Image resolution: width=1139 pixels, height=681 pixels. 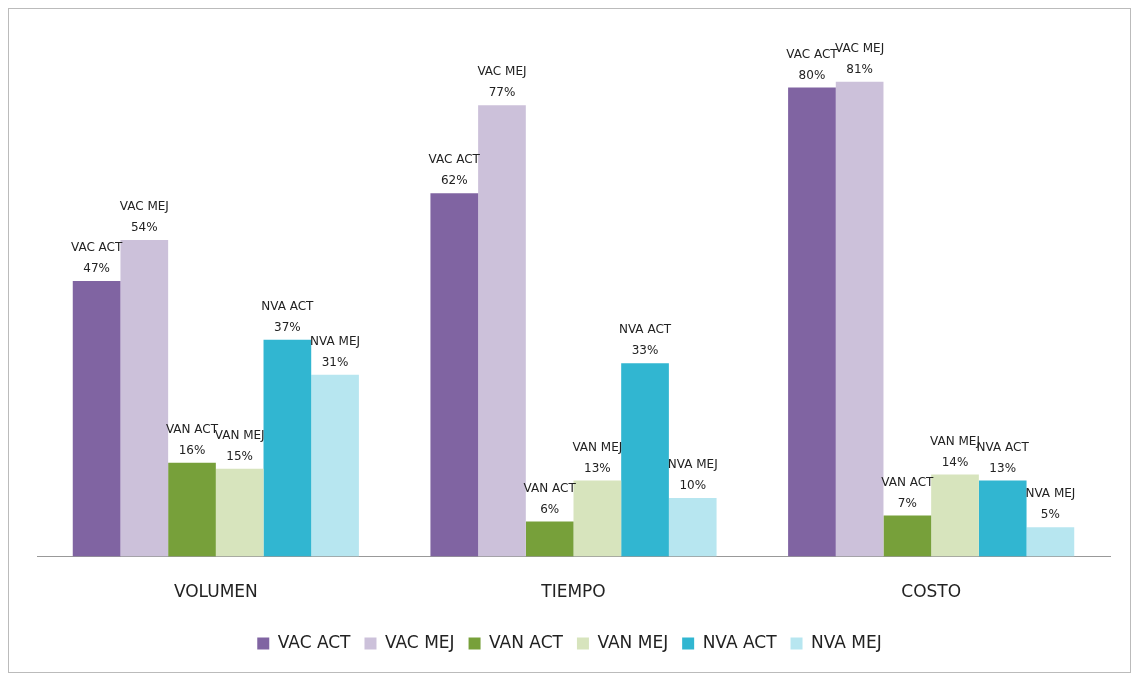 What do you see at coordinates (550, 508) in the screenshot?
I see `data-label: 6%` at bounding box center [550, 508].